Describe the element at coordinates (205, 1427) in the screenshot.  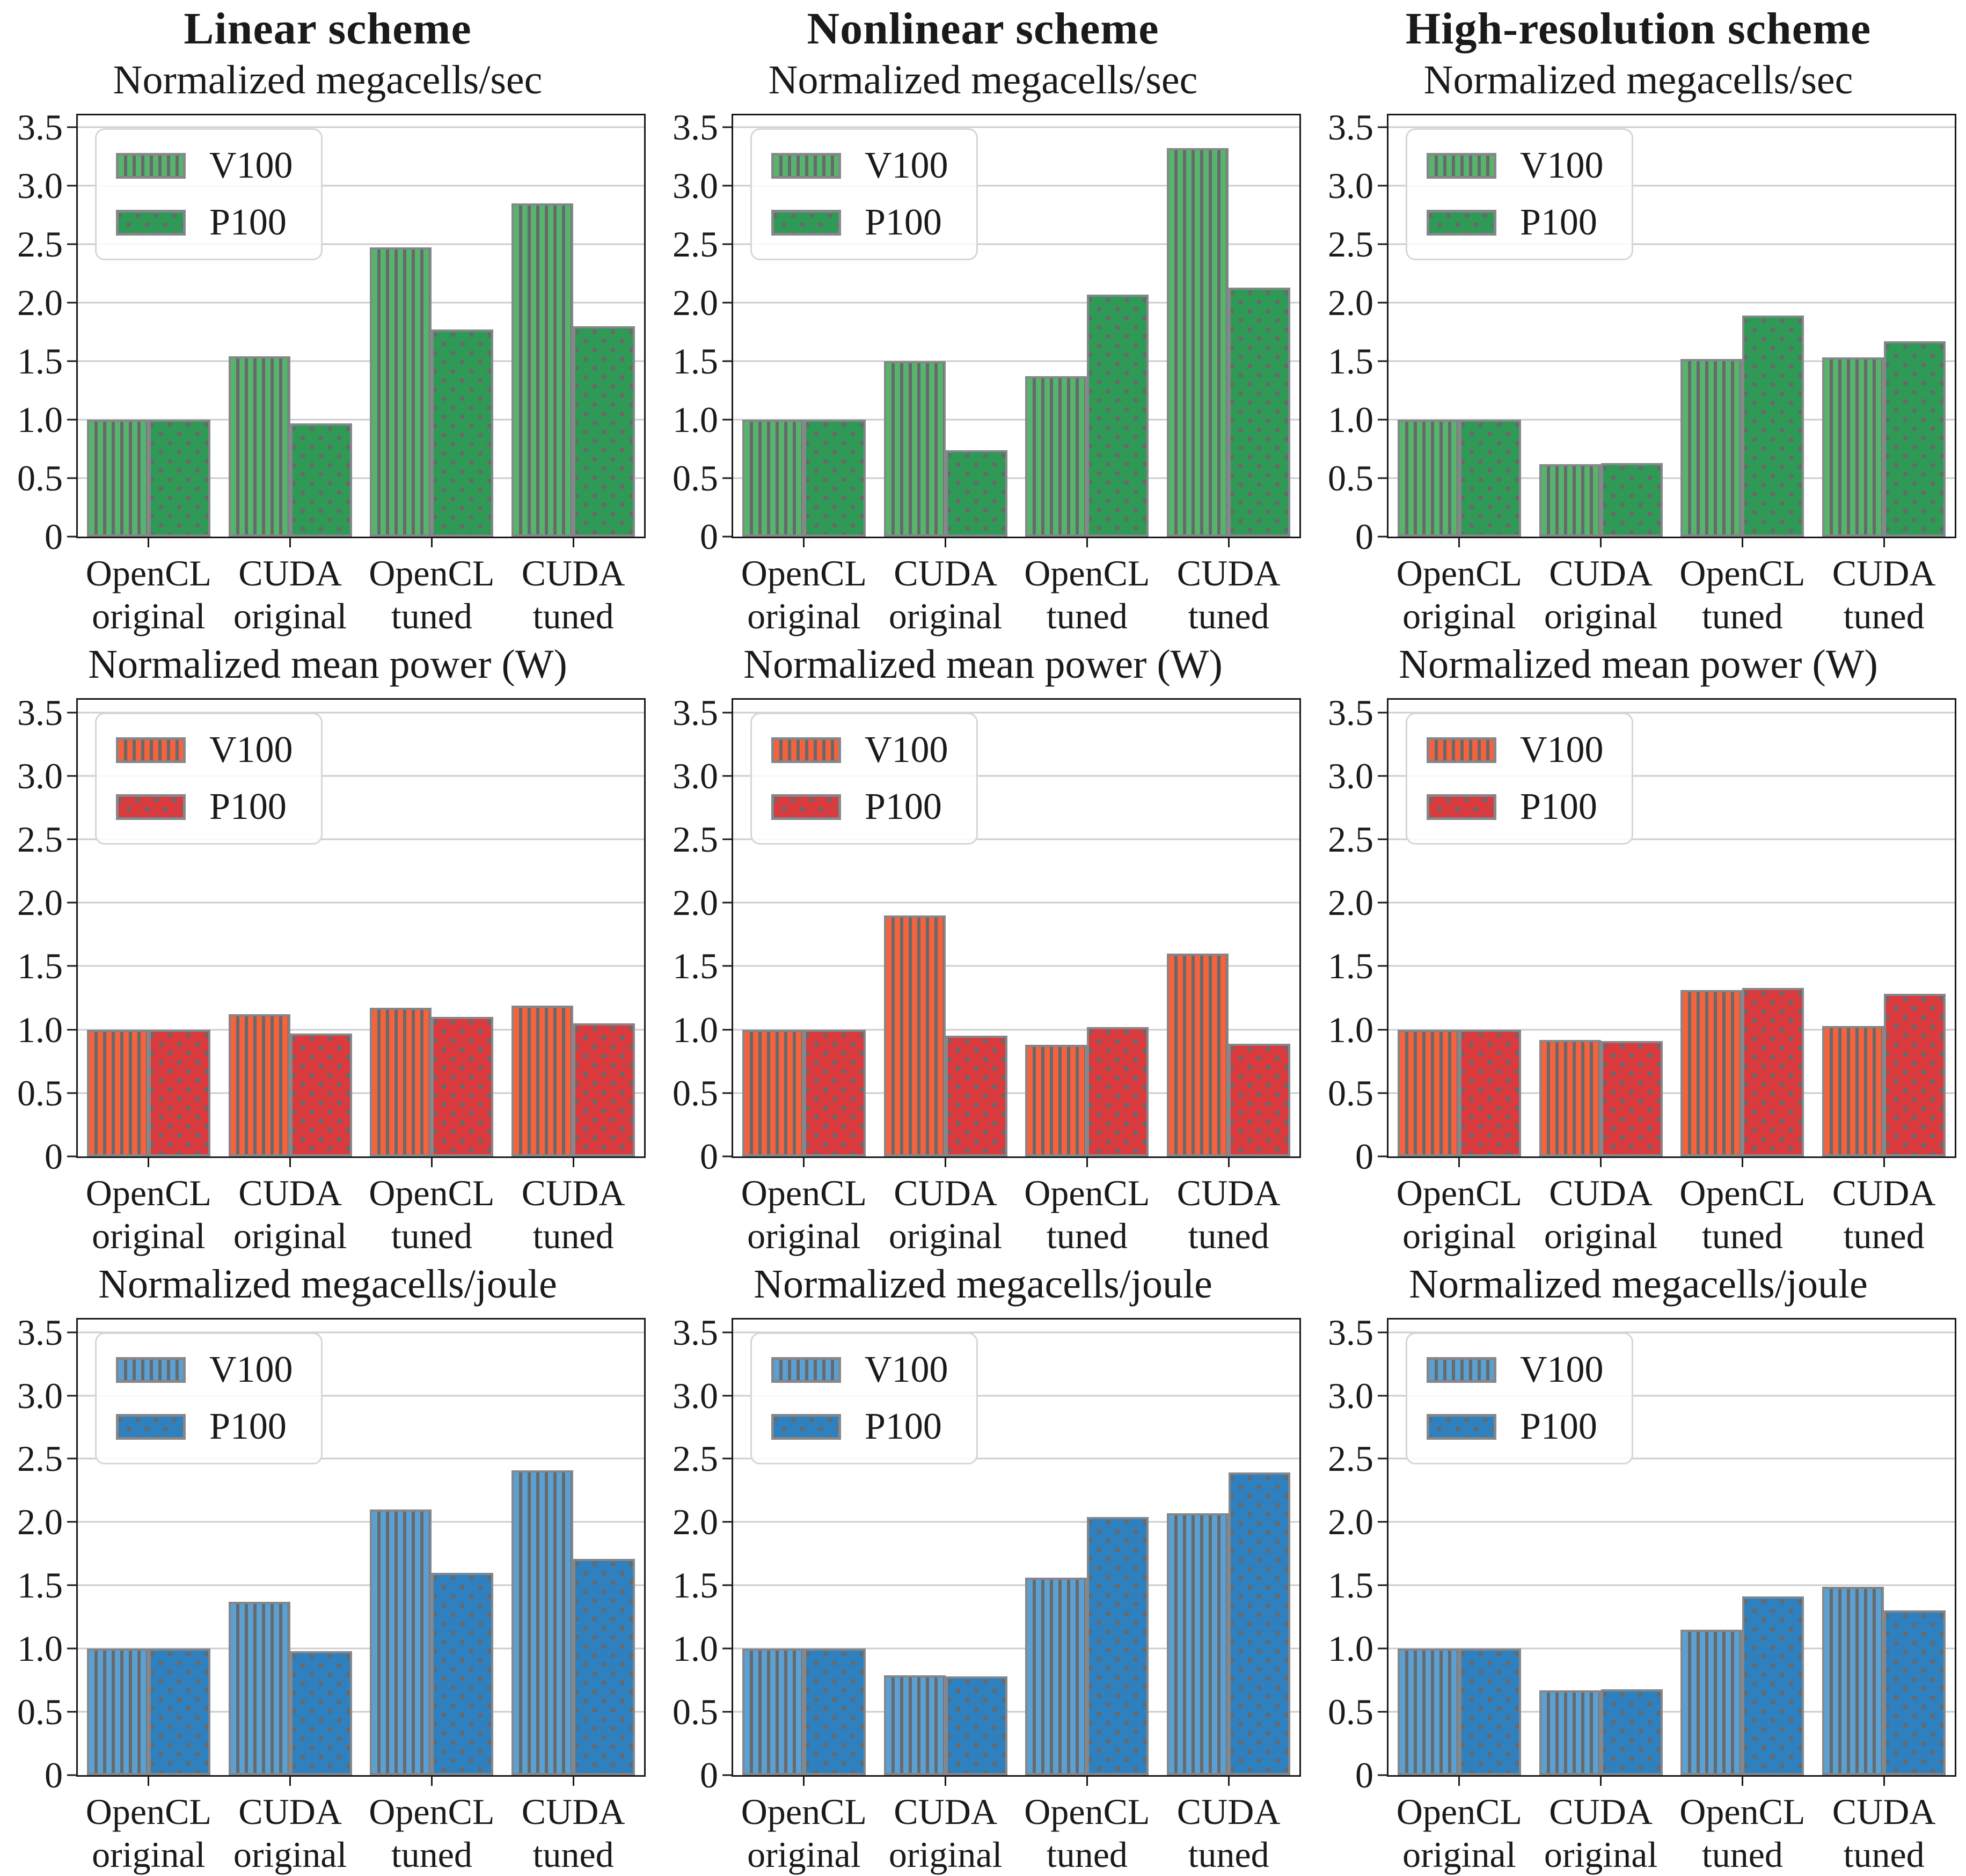
I see `legend-entry: P100` at that location.